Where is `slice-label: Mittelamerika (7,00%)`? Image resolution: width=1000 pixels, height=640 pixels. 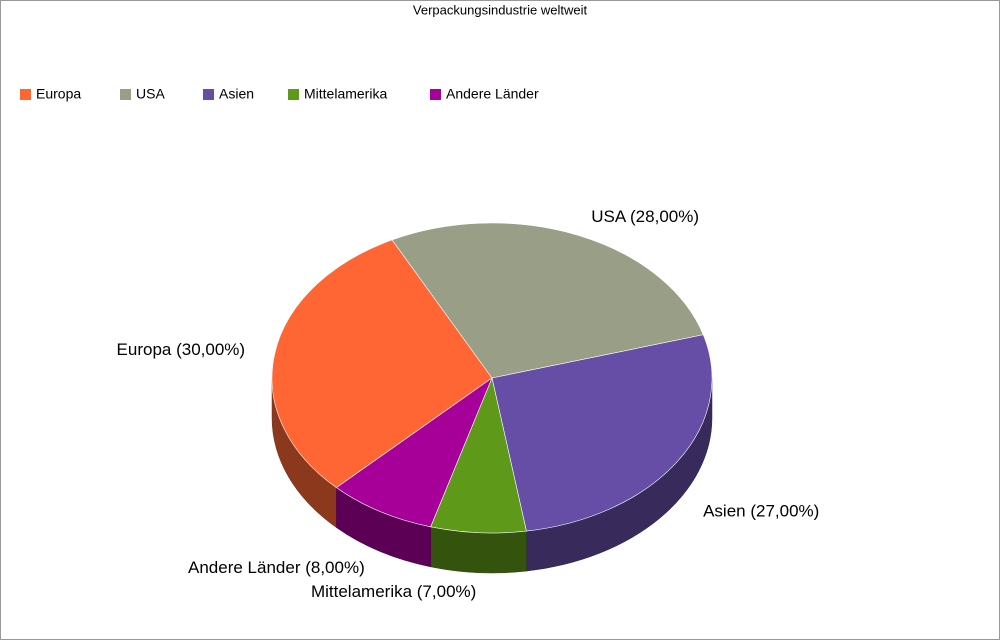
slice-label: Mittelamerika (7,00%) is located at coordinates (393, 591).